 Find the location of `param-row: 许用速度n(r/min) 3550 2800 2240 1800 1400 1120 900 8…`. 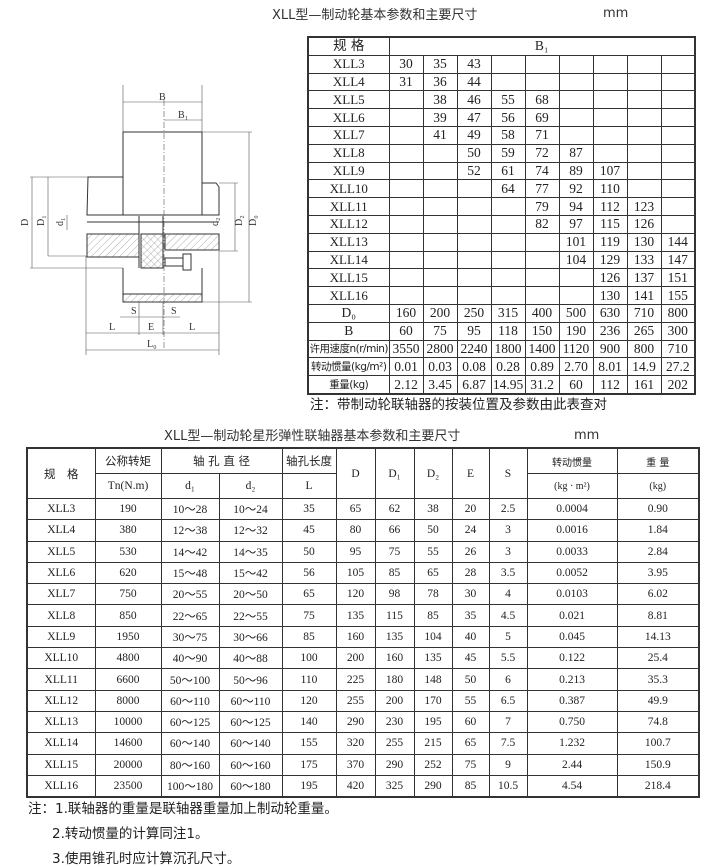

param-row: 许用速度n(r/min) 3550 2800 2240 1800 1400 1120 900 8… is located at coordinates (501, 349).